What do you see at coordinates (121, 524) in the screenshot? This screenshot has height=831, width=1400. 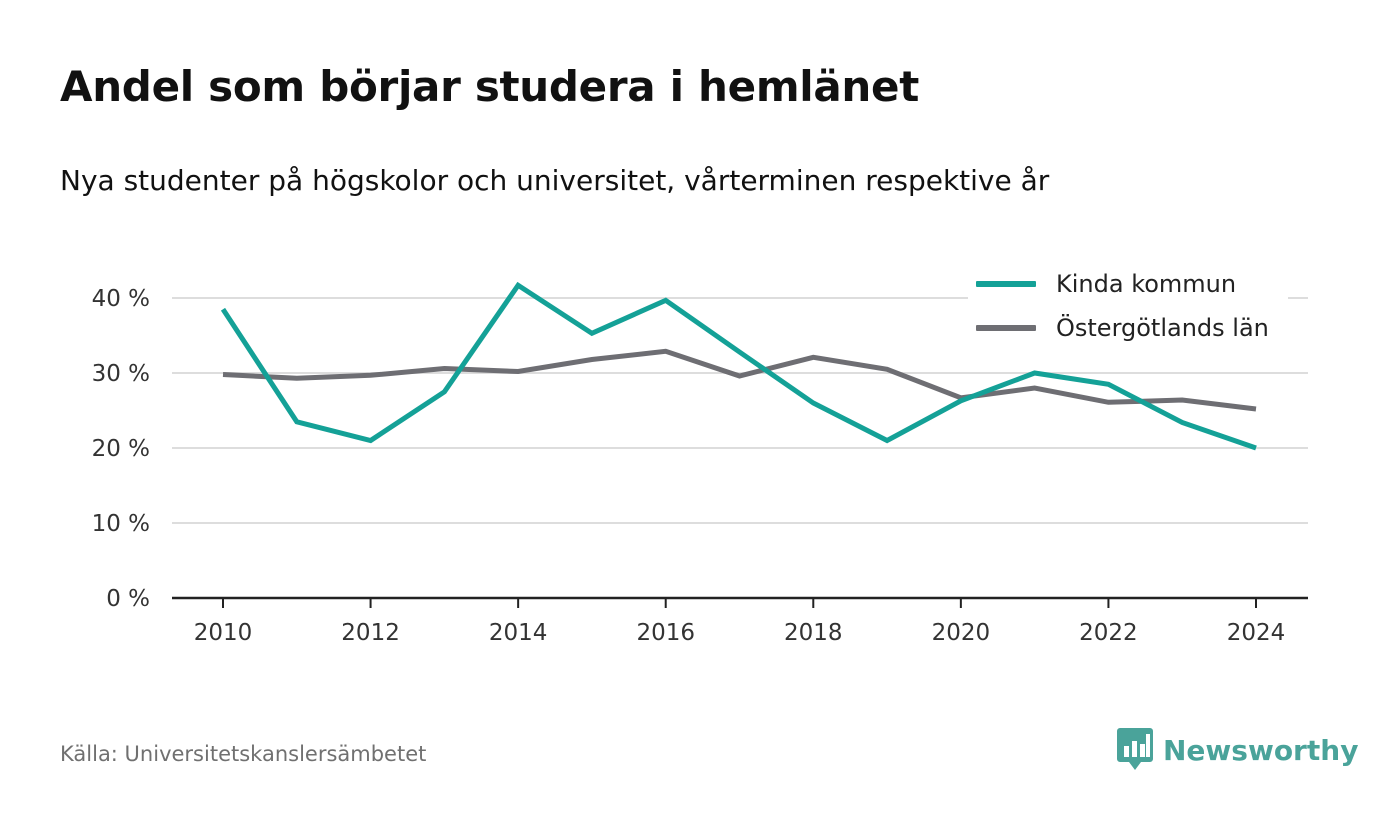 I see `y-tick-label: 10 %` at bounding box center [121, 524].